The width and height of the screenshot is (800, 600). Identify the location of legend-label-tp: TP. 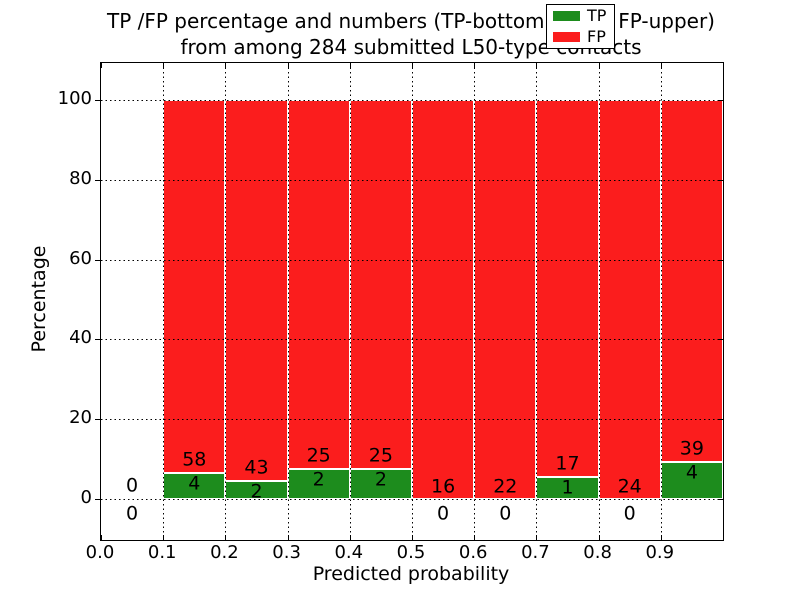
(597, 15).